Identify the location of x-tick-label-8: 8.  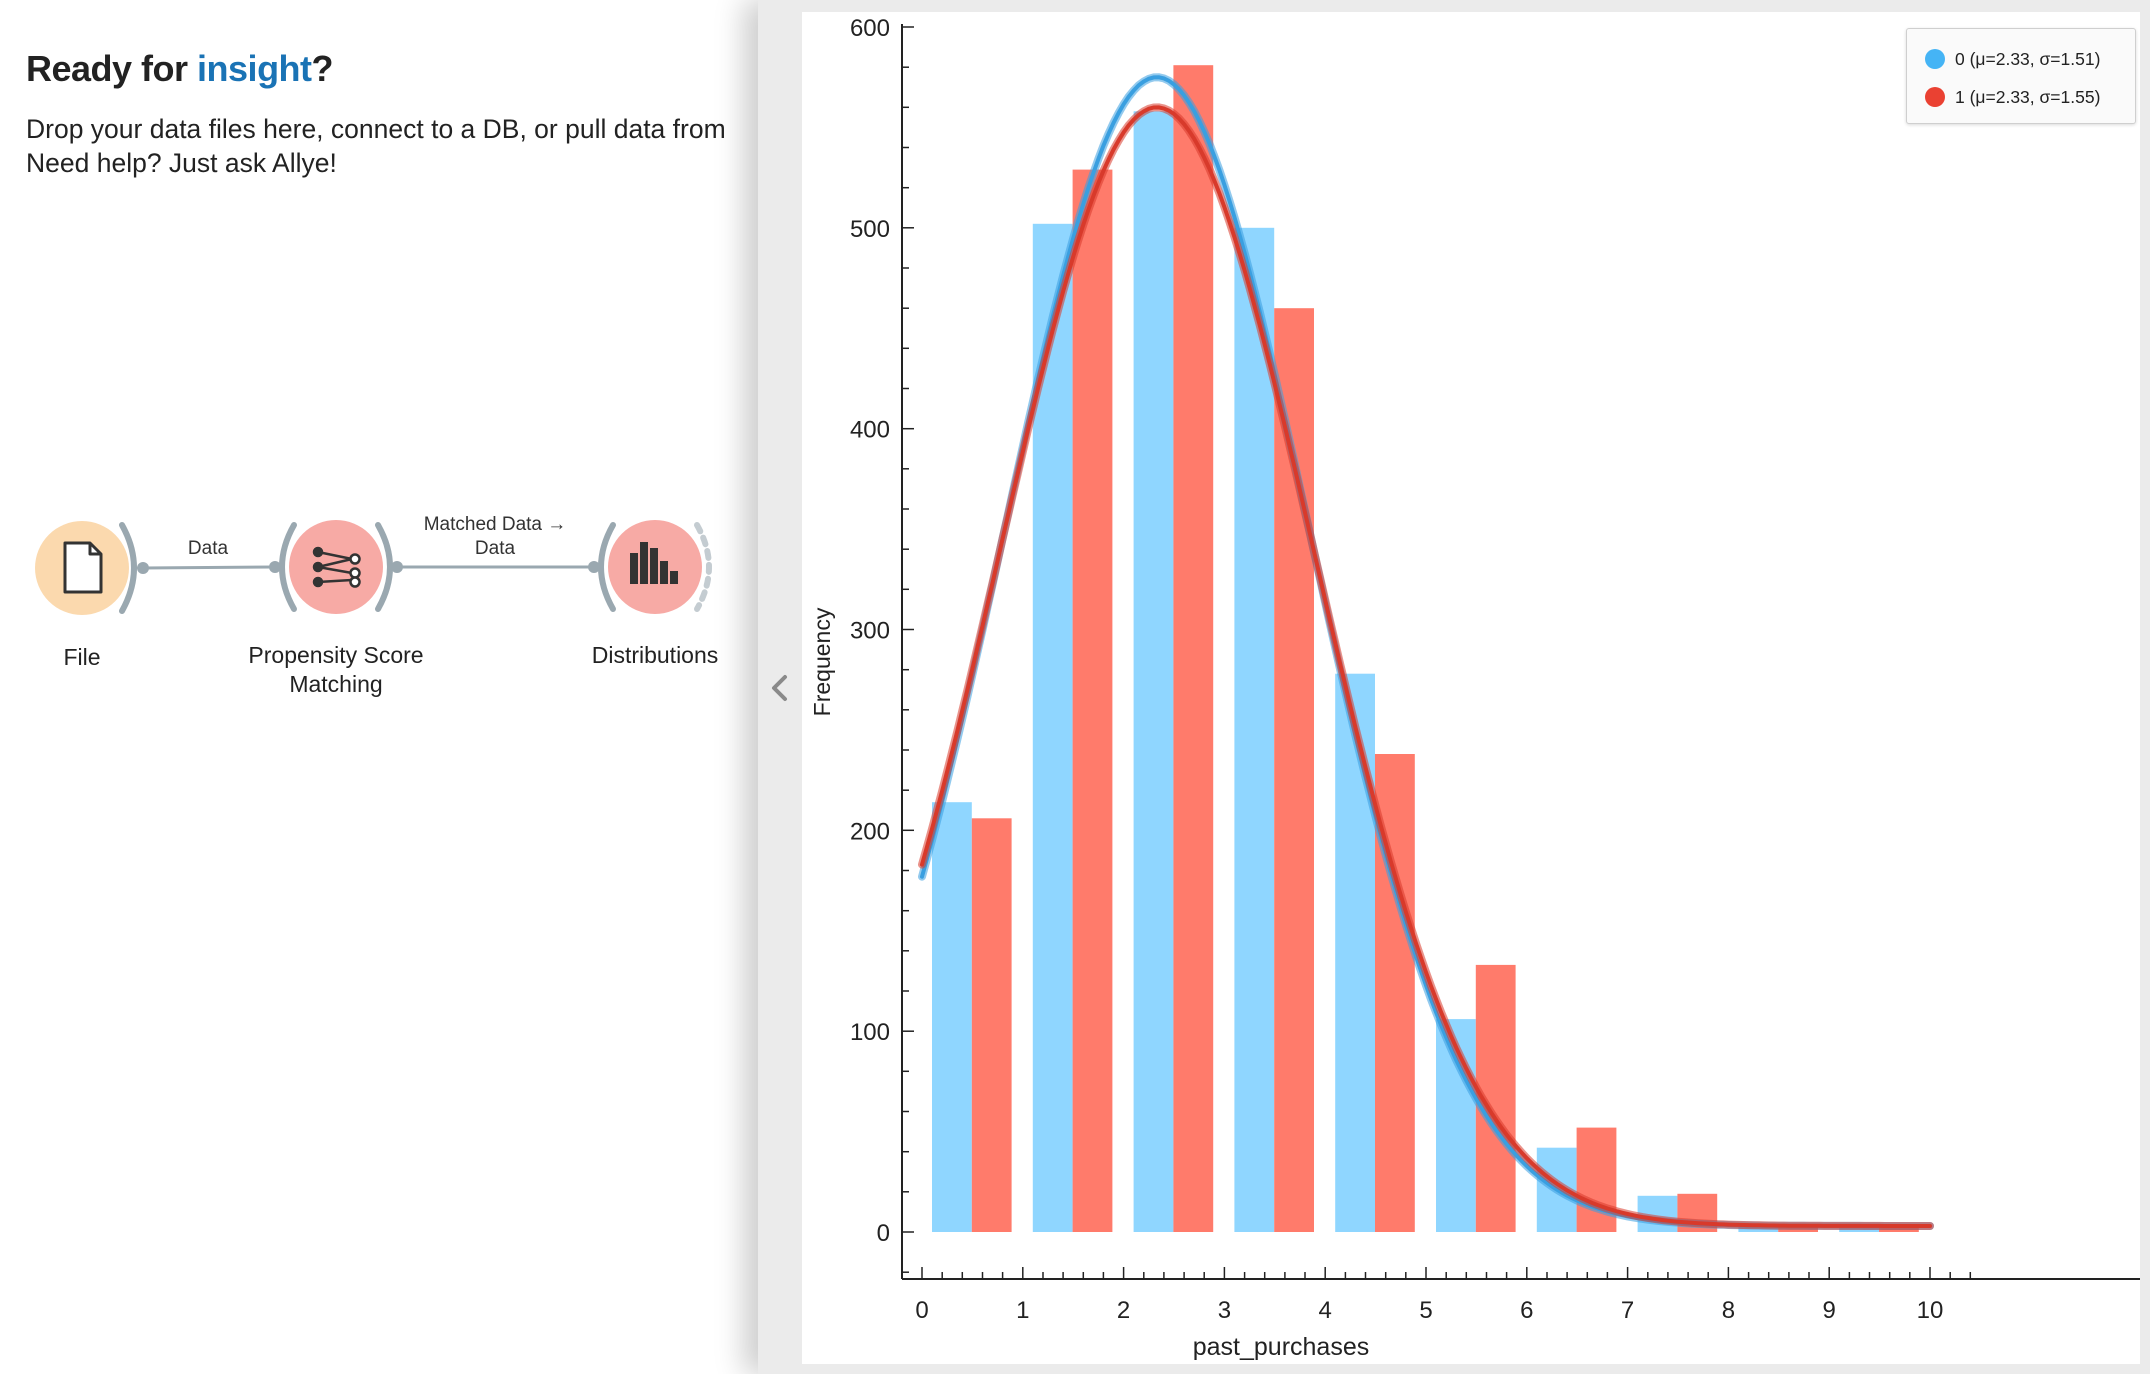
(1728, 1310).